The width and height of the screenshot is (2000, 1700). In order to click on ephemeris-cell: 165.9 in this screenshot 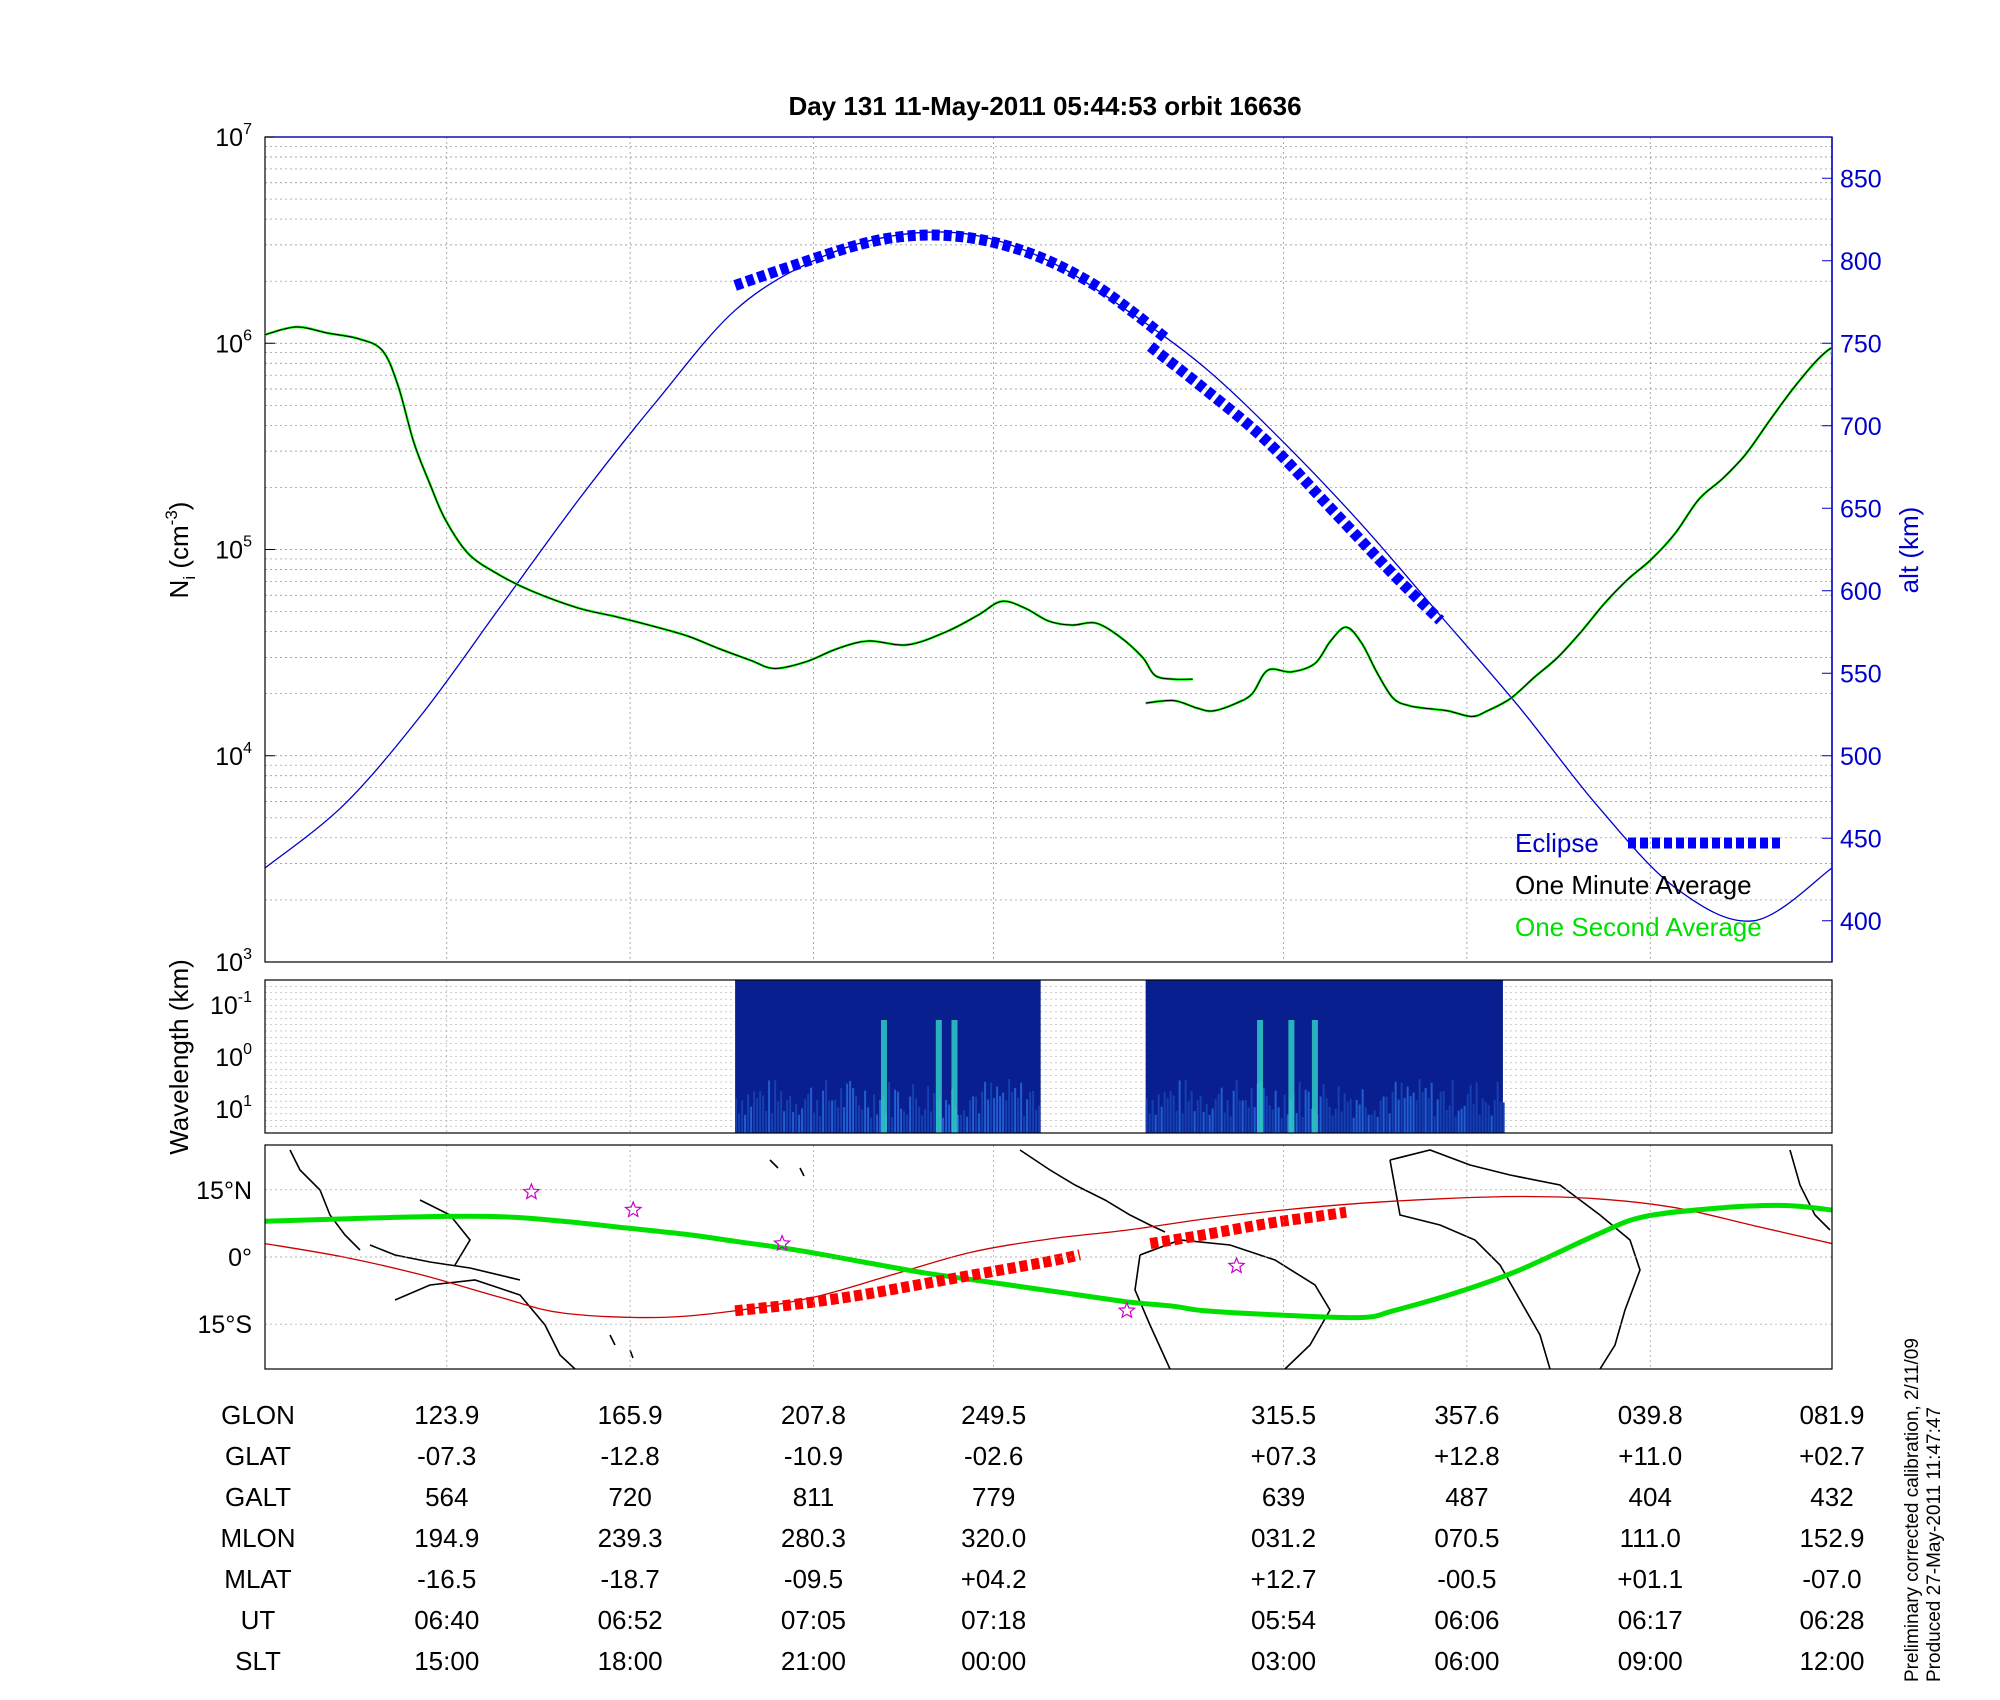, I will do `click(630, 1415)`.